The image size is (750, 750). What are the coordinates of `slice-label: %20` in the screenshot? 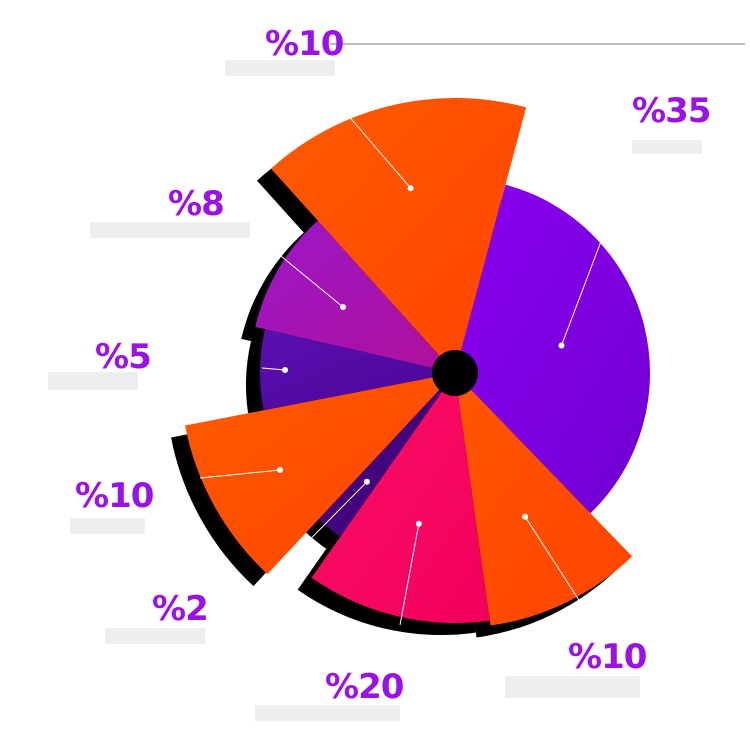 It's located at (364, 687).